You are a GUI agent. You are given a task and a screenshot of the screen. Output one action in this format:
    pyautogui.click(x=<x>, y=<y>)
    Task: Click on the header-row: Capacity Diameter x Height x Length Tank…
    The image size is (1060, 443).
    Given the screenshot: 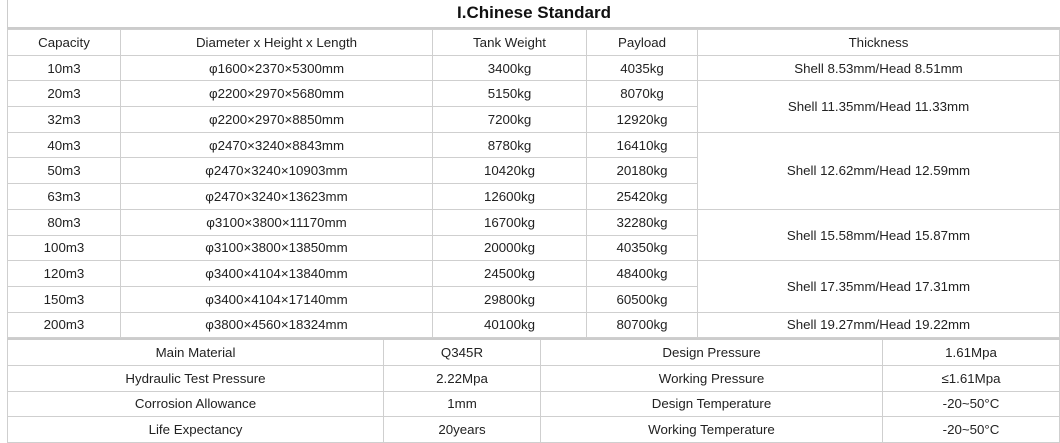 What is the action you would take?
    pyautogui.click(x=533, y=42)
    